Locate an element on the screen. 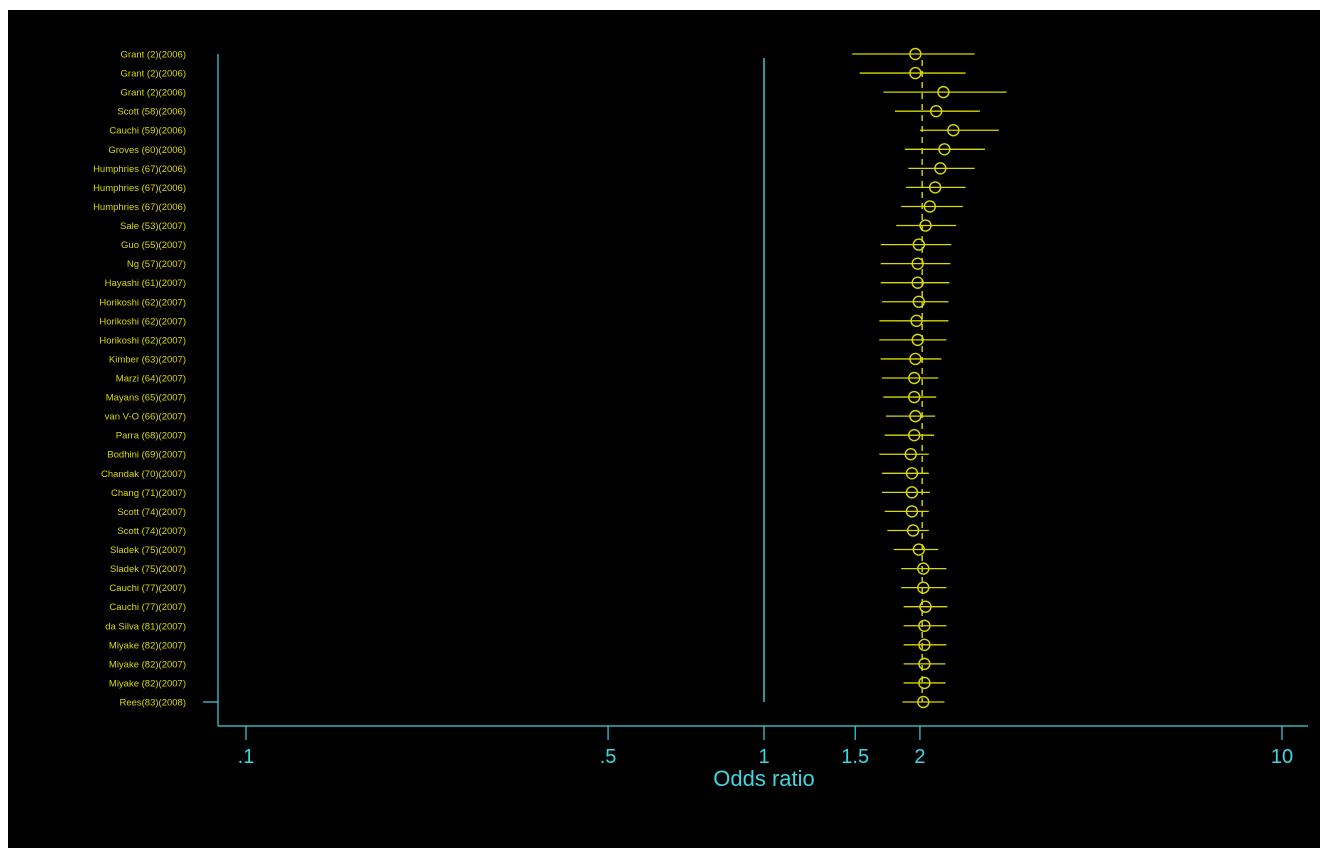  study-row: Hayashi (61)(2007) is located at coordinates (527, 282).